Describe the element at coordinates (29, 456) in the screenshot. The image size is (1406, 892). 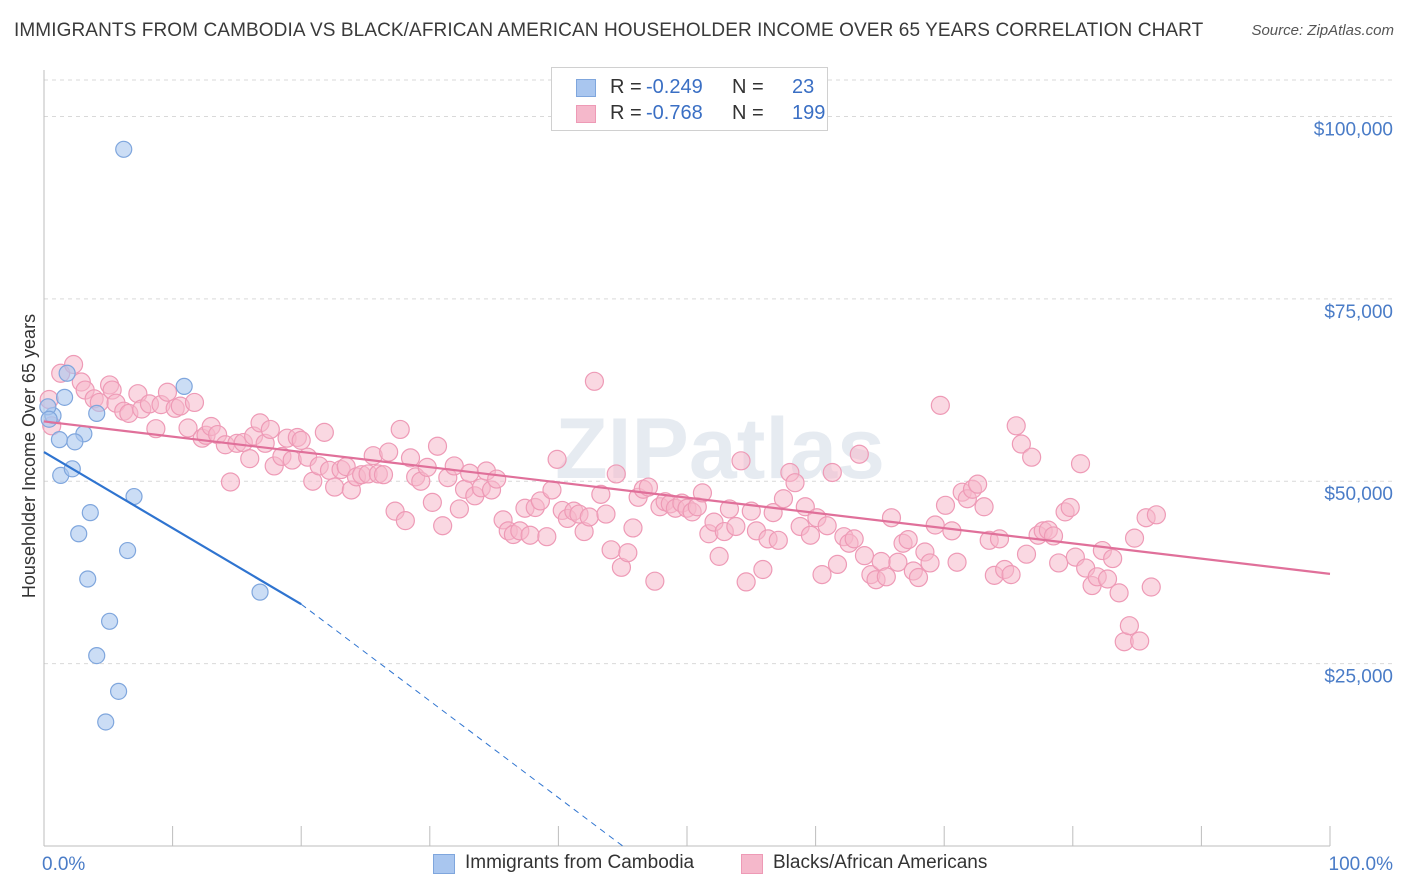
I see `y-axis-label: Householder Income Over 65 years` at that location.